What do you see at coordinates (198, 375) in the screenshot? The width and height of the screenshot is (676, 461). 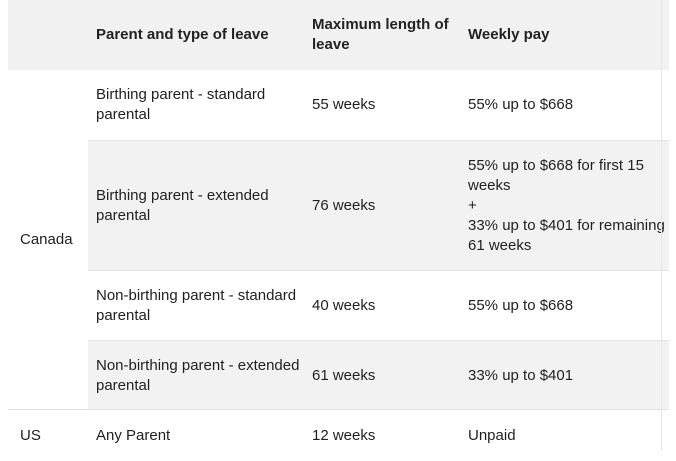 I see `leave-type-cell: Non-birthing parent - extended parental` at bounding box center [198, 375].